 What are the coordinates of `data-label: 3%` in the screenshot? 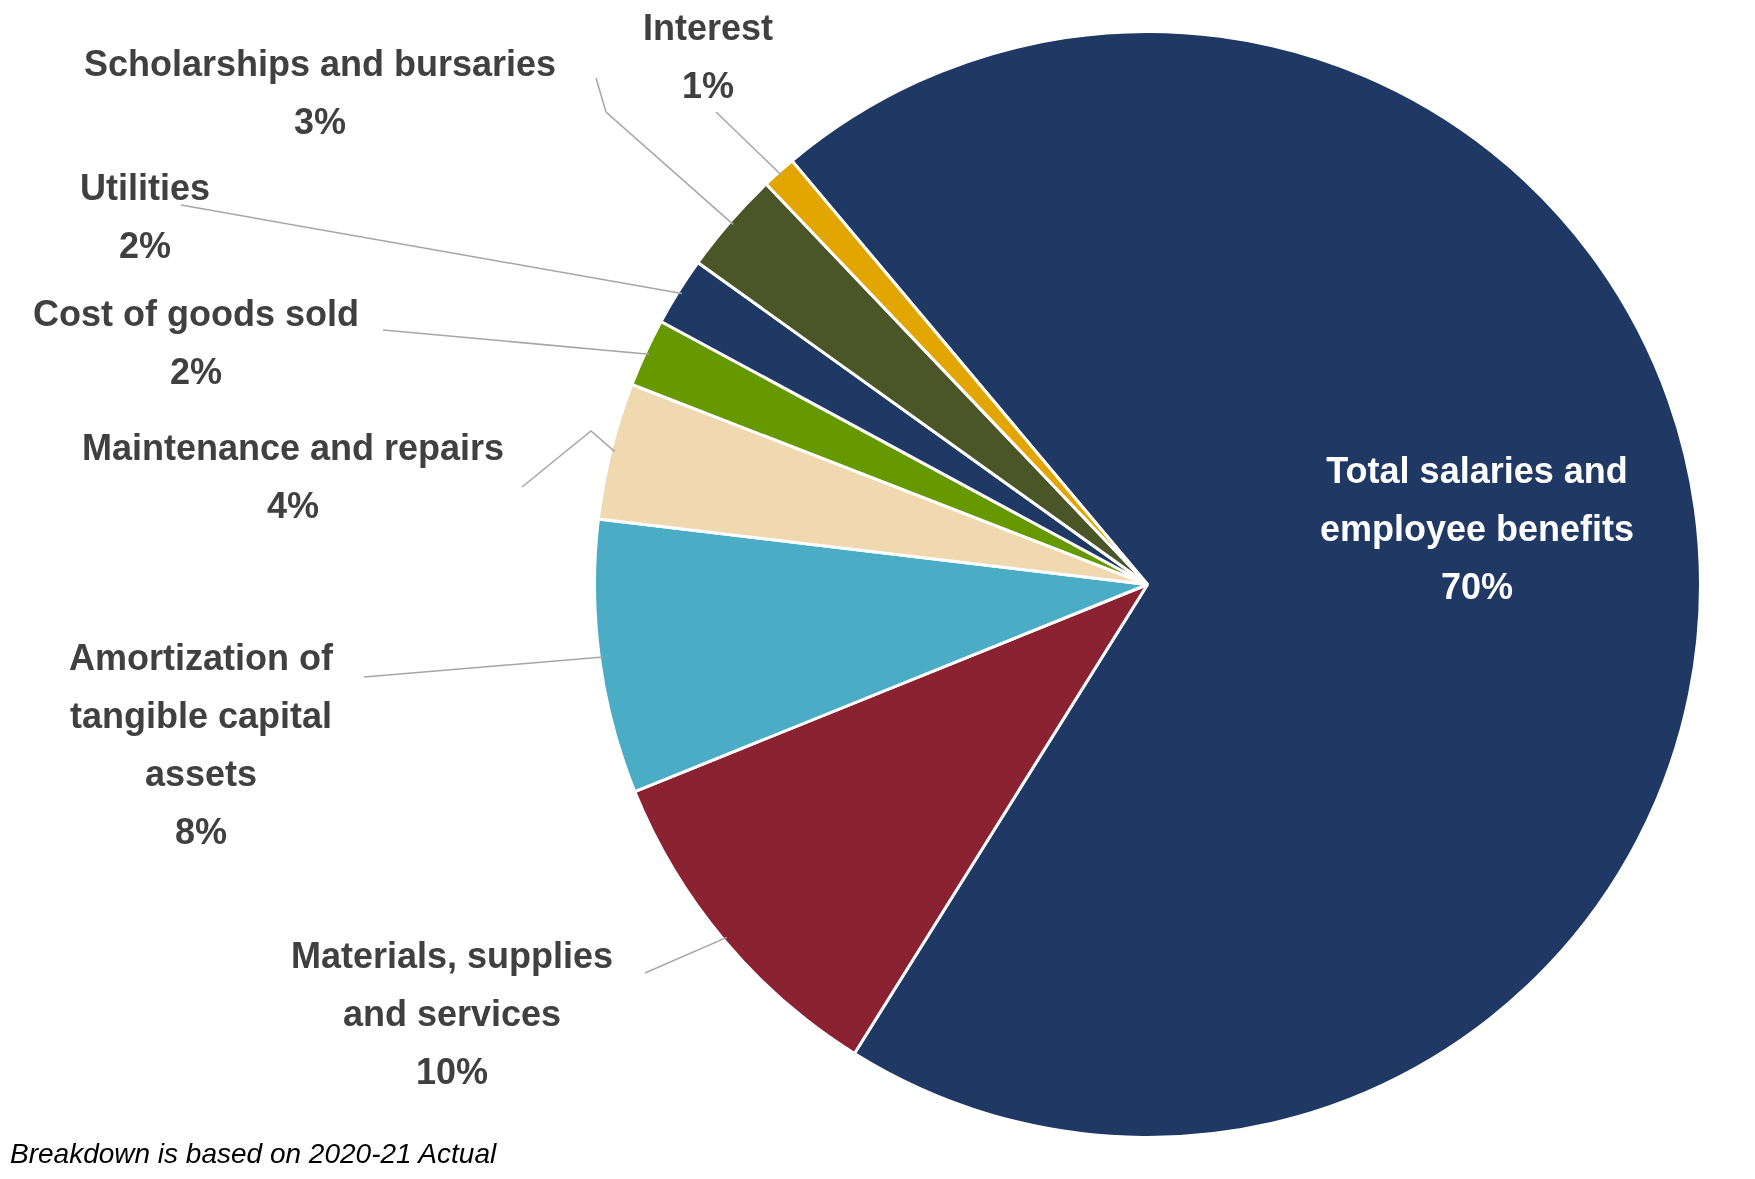 It's located at (320, 121).